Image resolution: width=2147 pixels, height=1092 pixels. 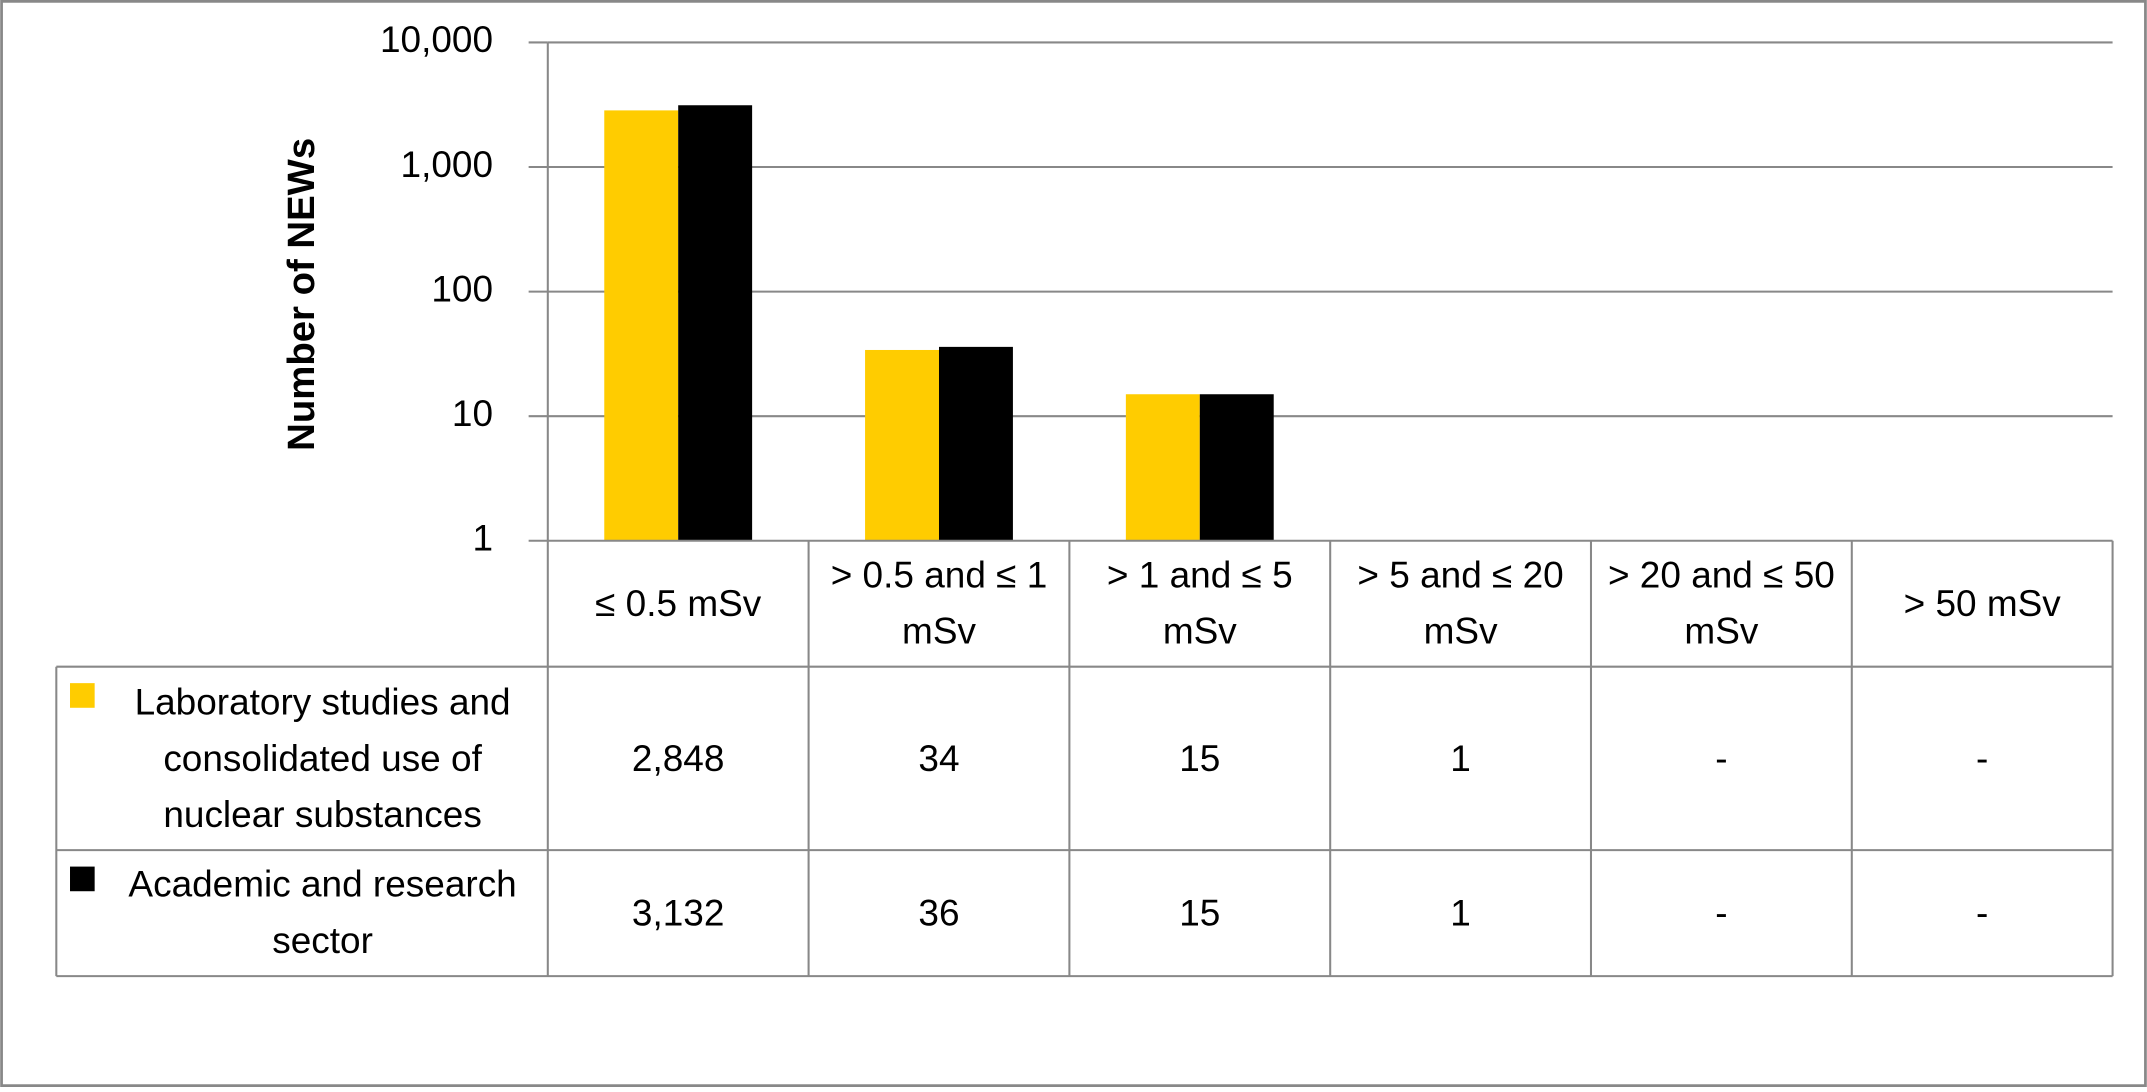 I want to click on header-cell: > 5 and ≤ 20 mSv, so click(x=1460, y=603).